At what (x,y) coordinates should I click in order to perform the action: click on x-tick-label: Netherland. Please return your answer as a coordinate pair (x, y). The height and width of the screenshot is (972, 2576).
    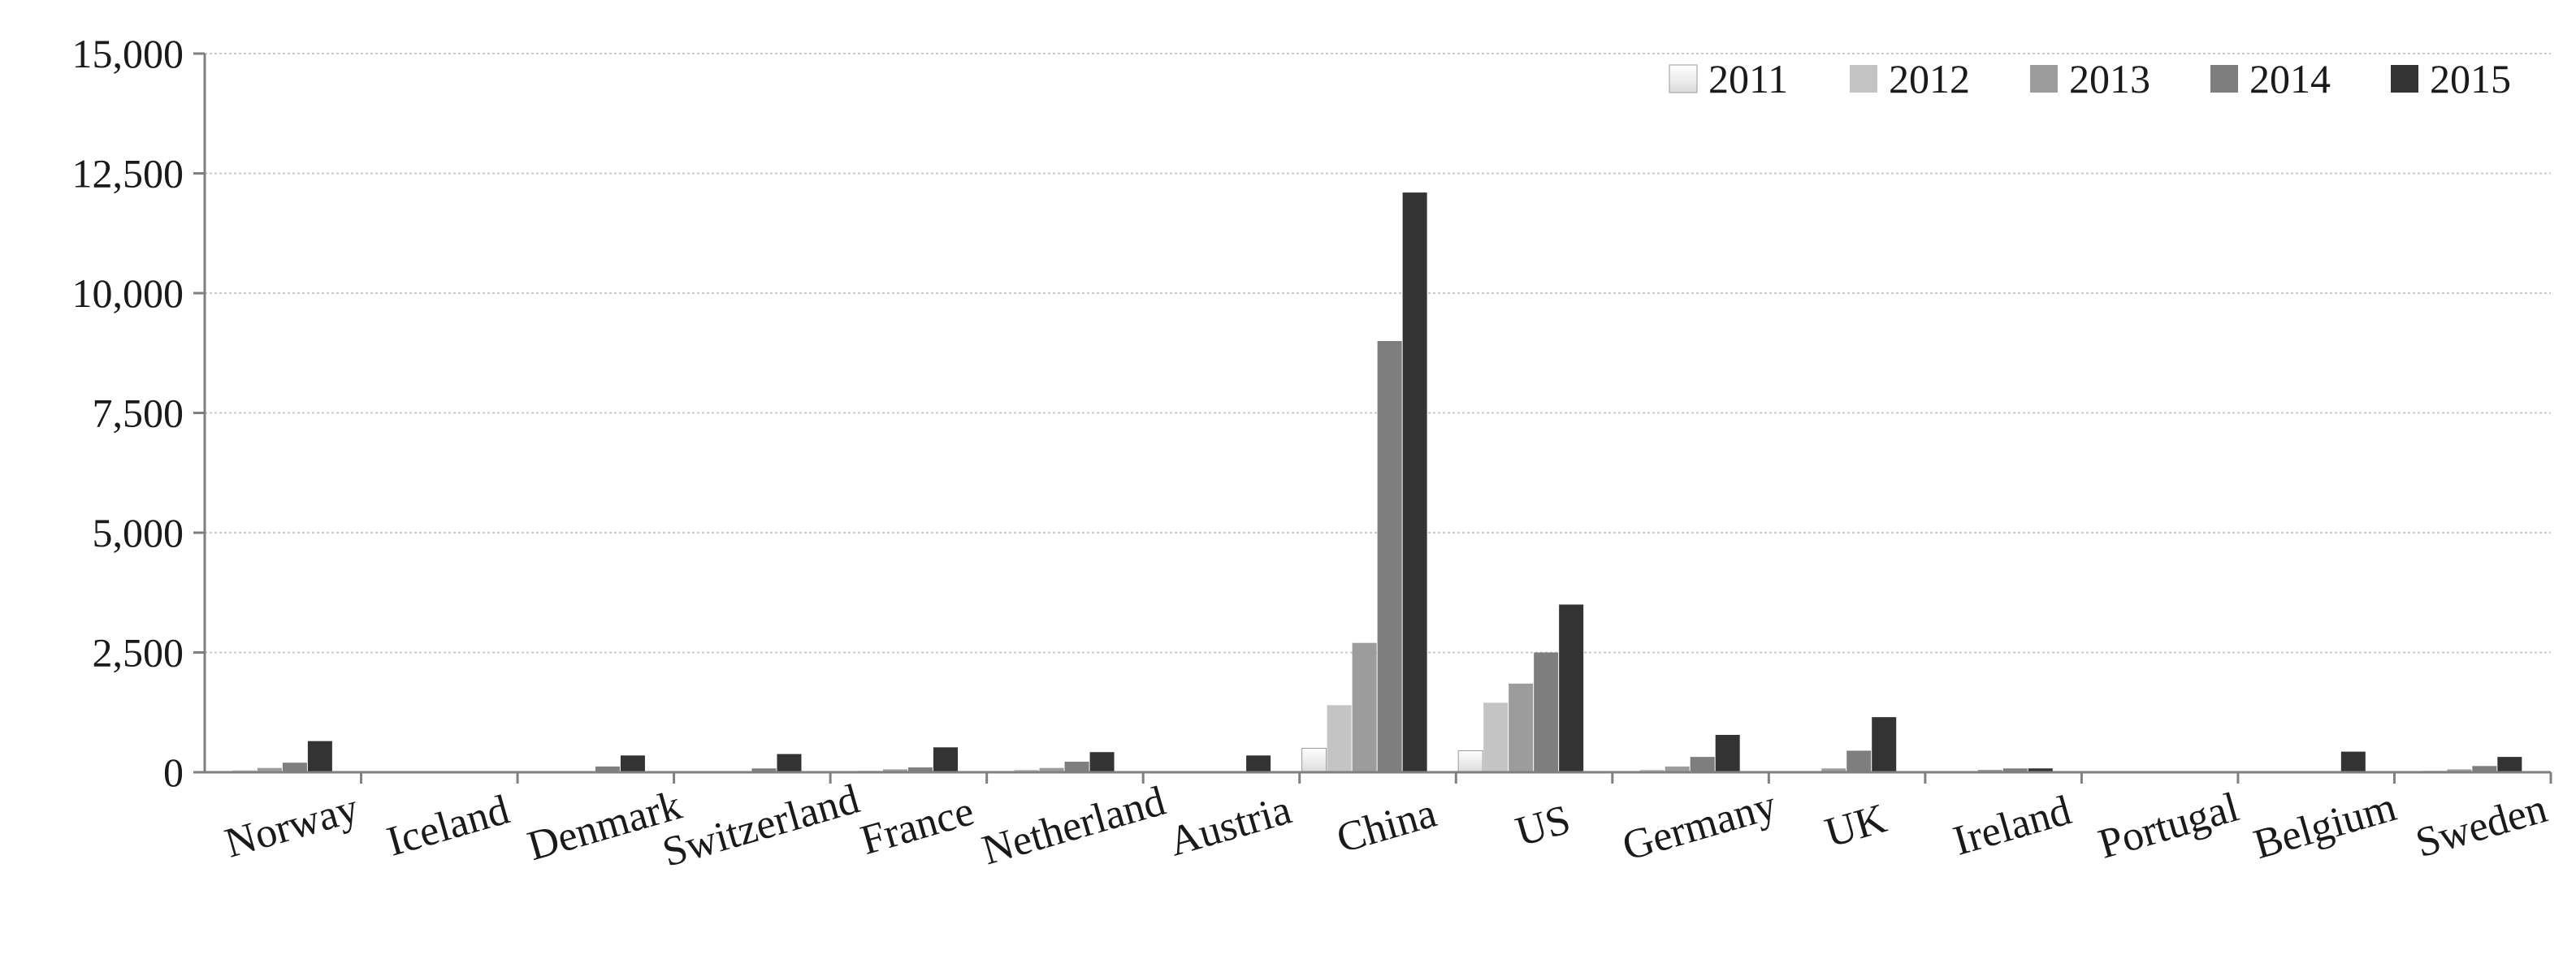
    Looking at the image, I should click on (1074, 826).